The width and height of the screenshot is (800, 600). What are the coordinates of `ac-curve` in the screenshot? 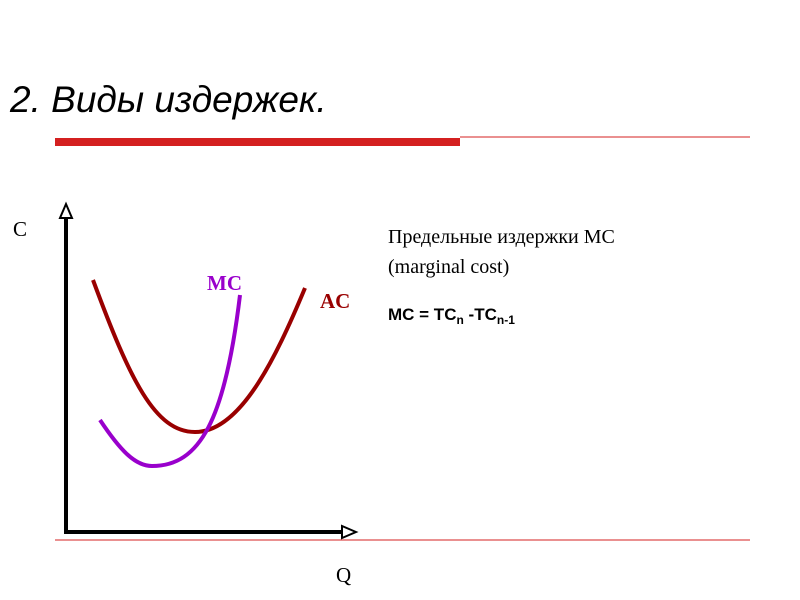 It's located at (199, 357).